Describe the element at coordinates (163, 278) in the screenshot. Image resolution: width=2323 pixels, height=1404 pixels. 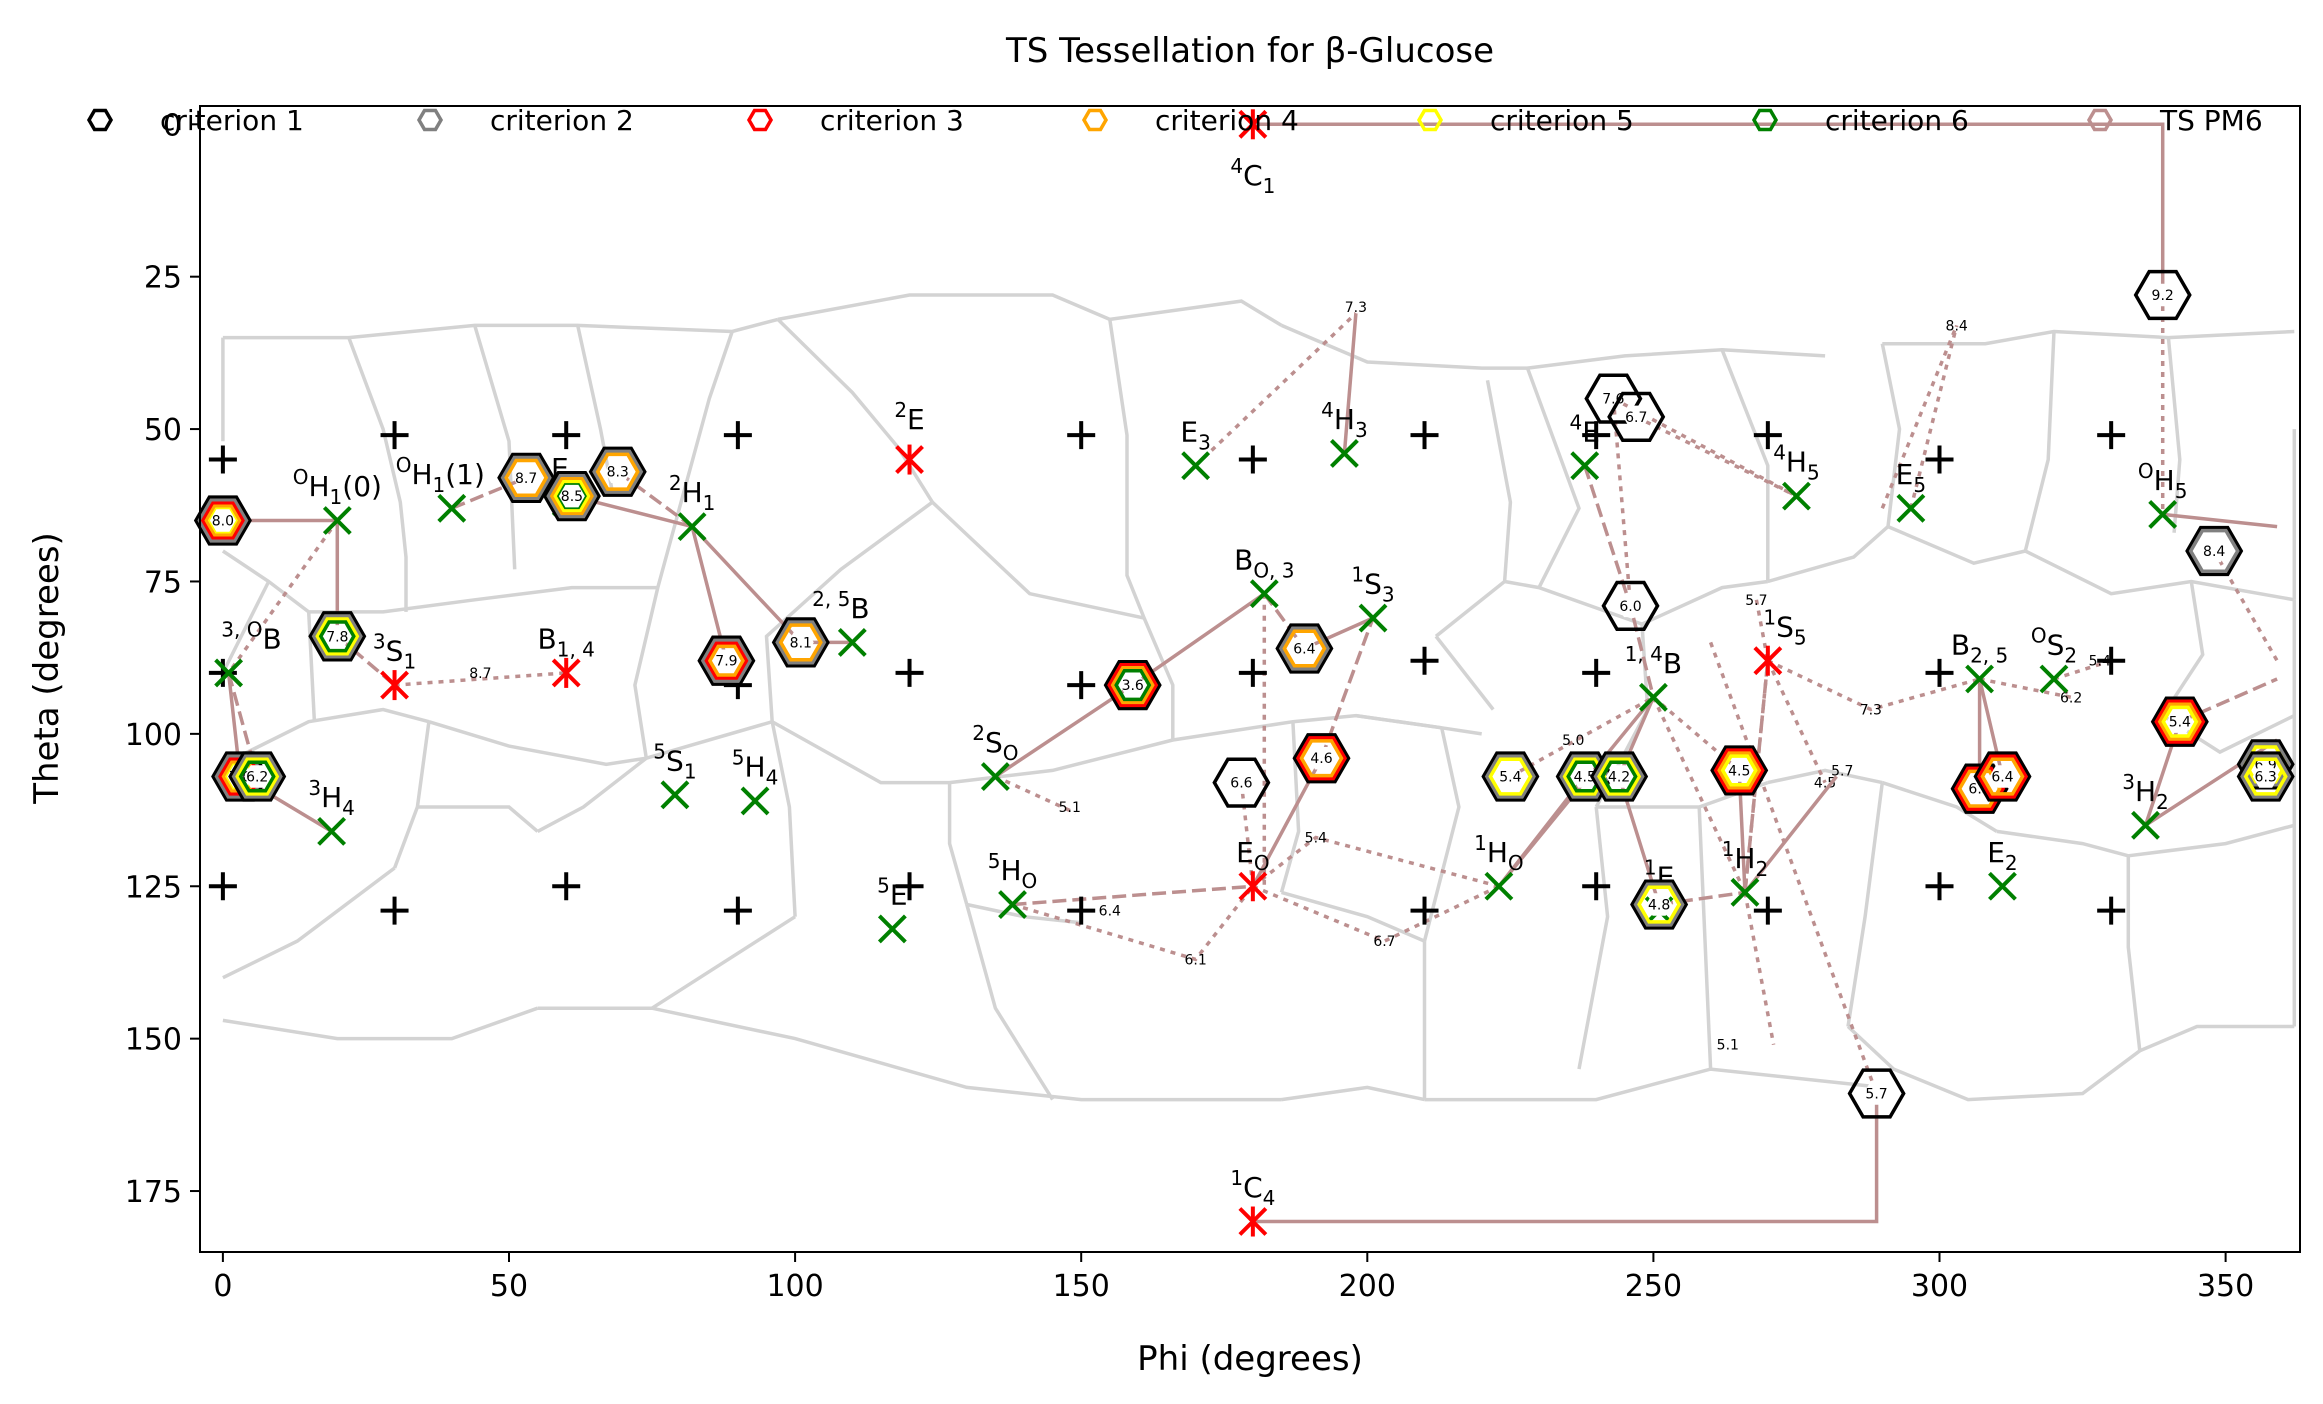
I see `y-tick-label: 25` at that location.